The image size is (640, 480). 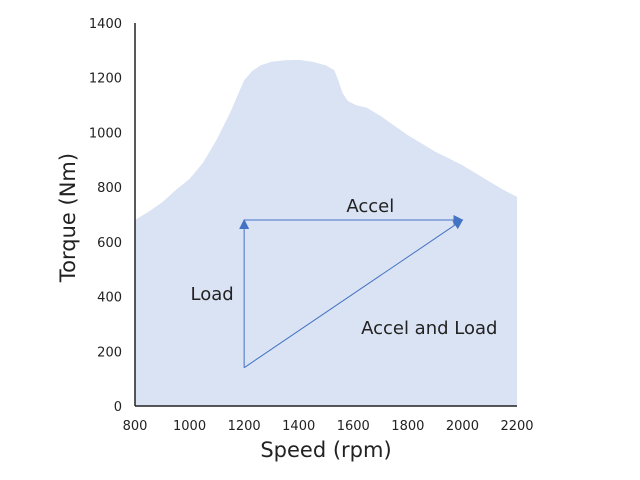 What do you see at coordinates (105, 79) in the screenshot?
I see `y-tick-label: 1200` at bounding box center [105, 79].